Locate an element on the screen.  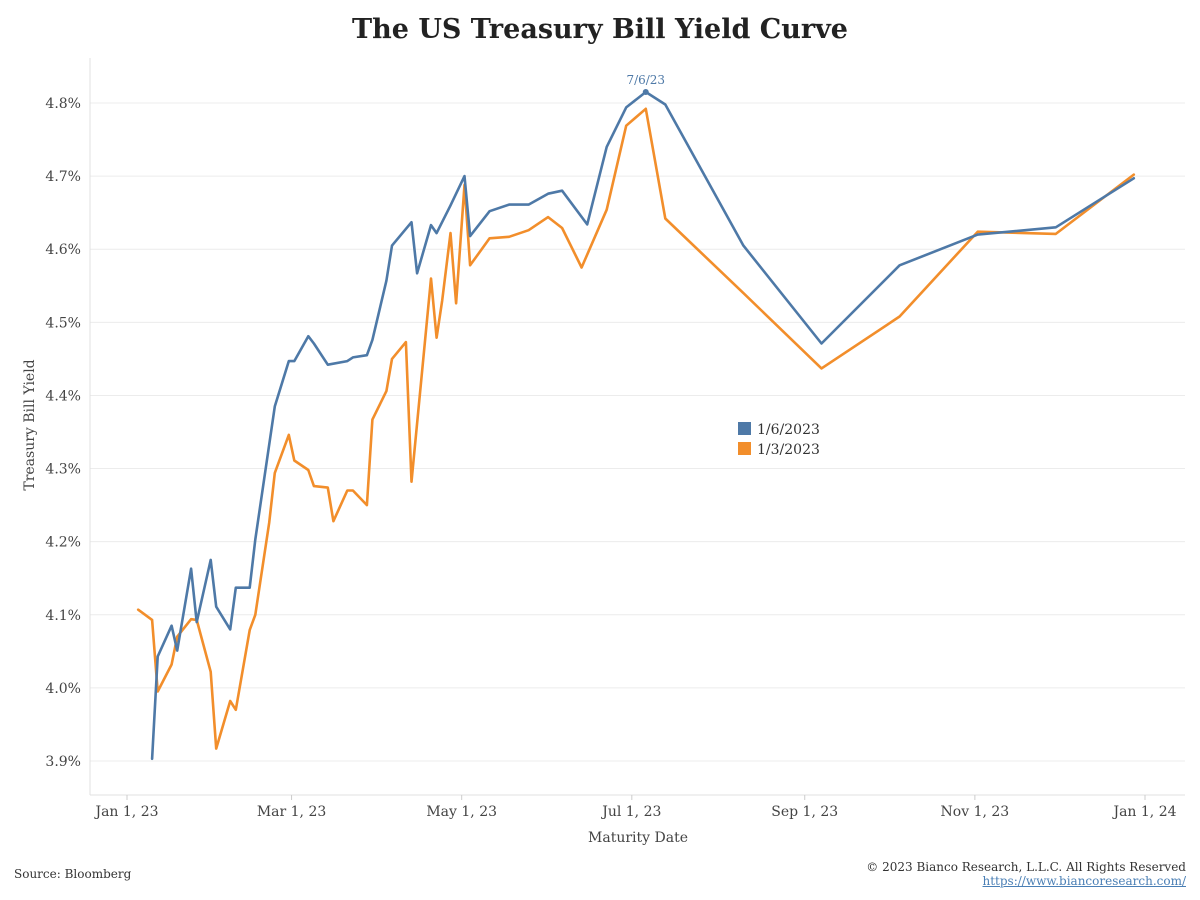
y-tick-label: 4.4% is located at coordinates (63, 396).